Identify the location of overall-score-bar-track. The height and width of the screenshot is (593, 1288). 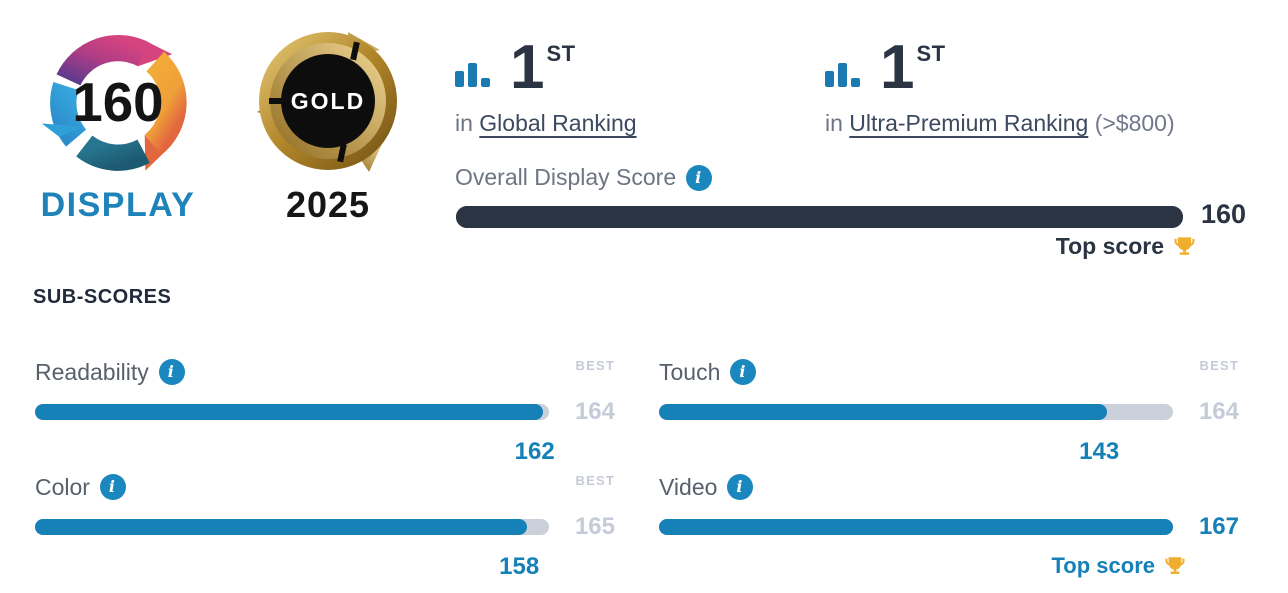
(819, 217).